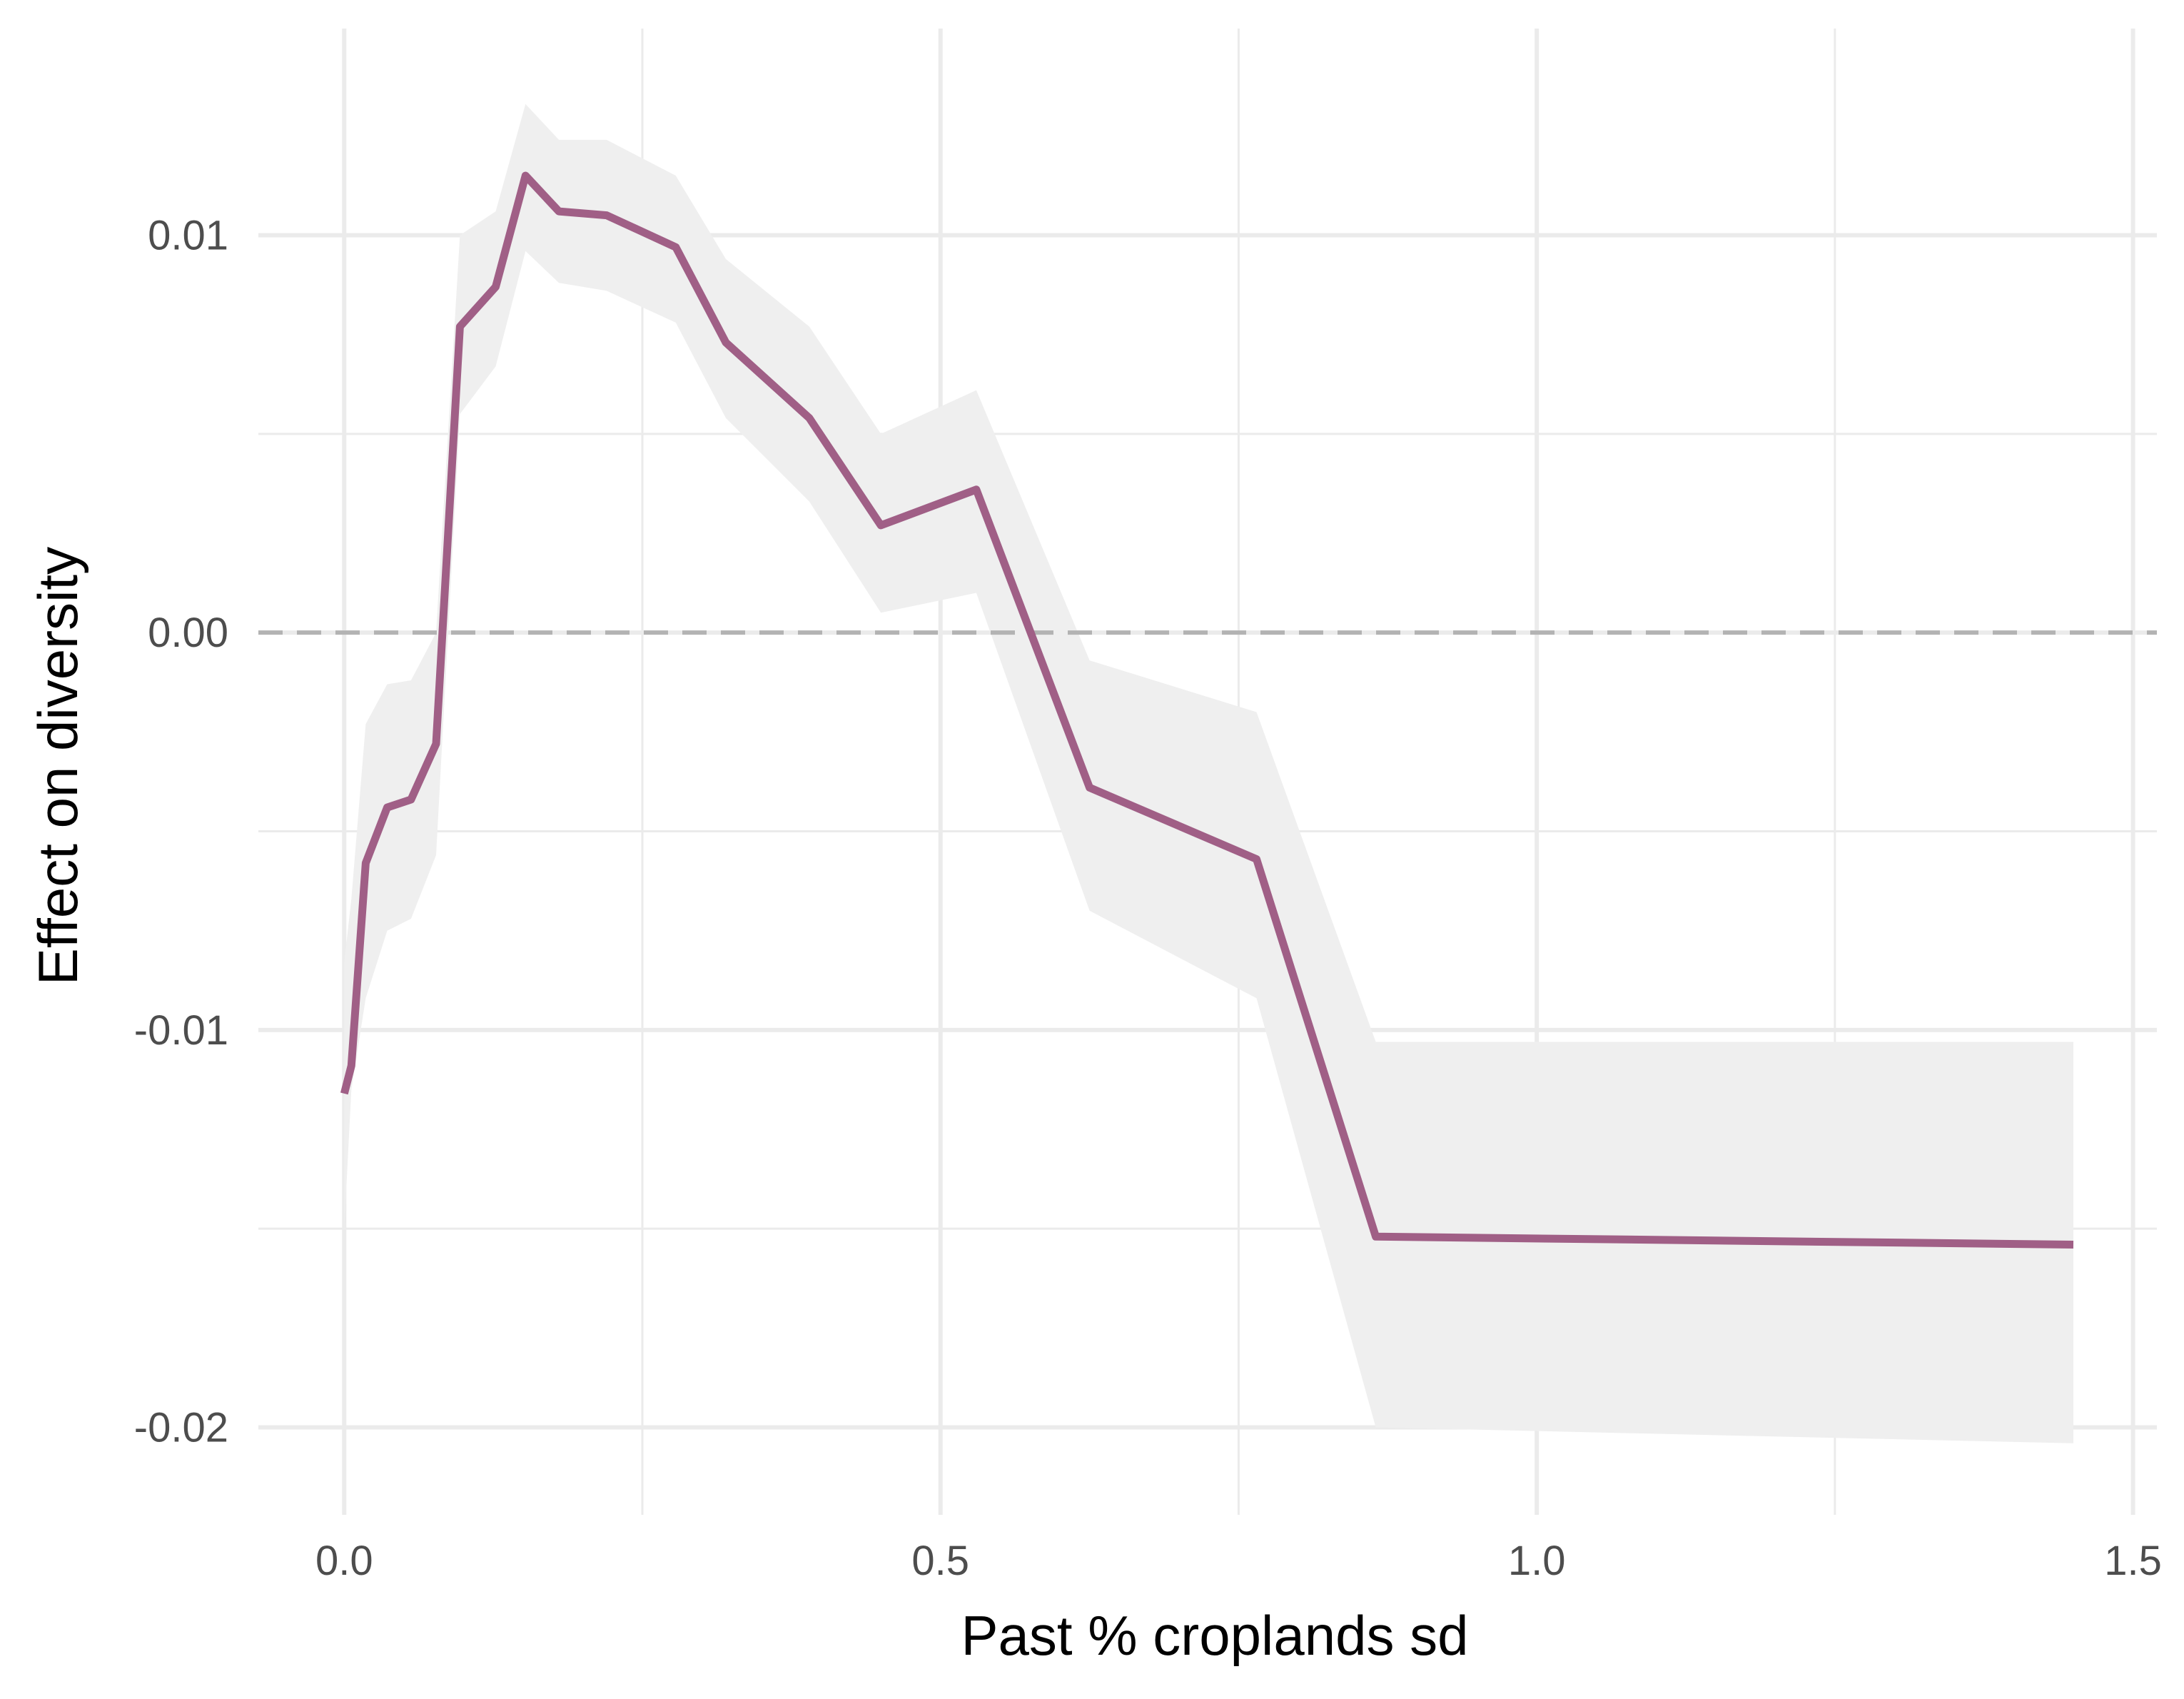 The image size is (2184, 1699). Describe the element at coordinates (1214, 1636) in the screenshot. I see `x-axis-title: Past % croplands sd` at that location.